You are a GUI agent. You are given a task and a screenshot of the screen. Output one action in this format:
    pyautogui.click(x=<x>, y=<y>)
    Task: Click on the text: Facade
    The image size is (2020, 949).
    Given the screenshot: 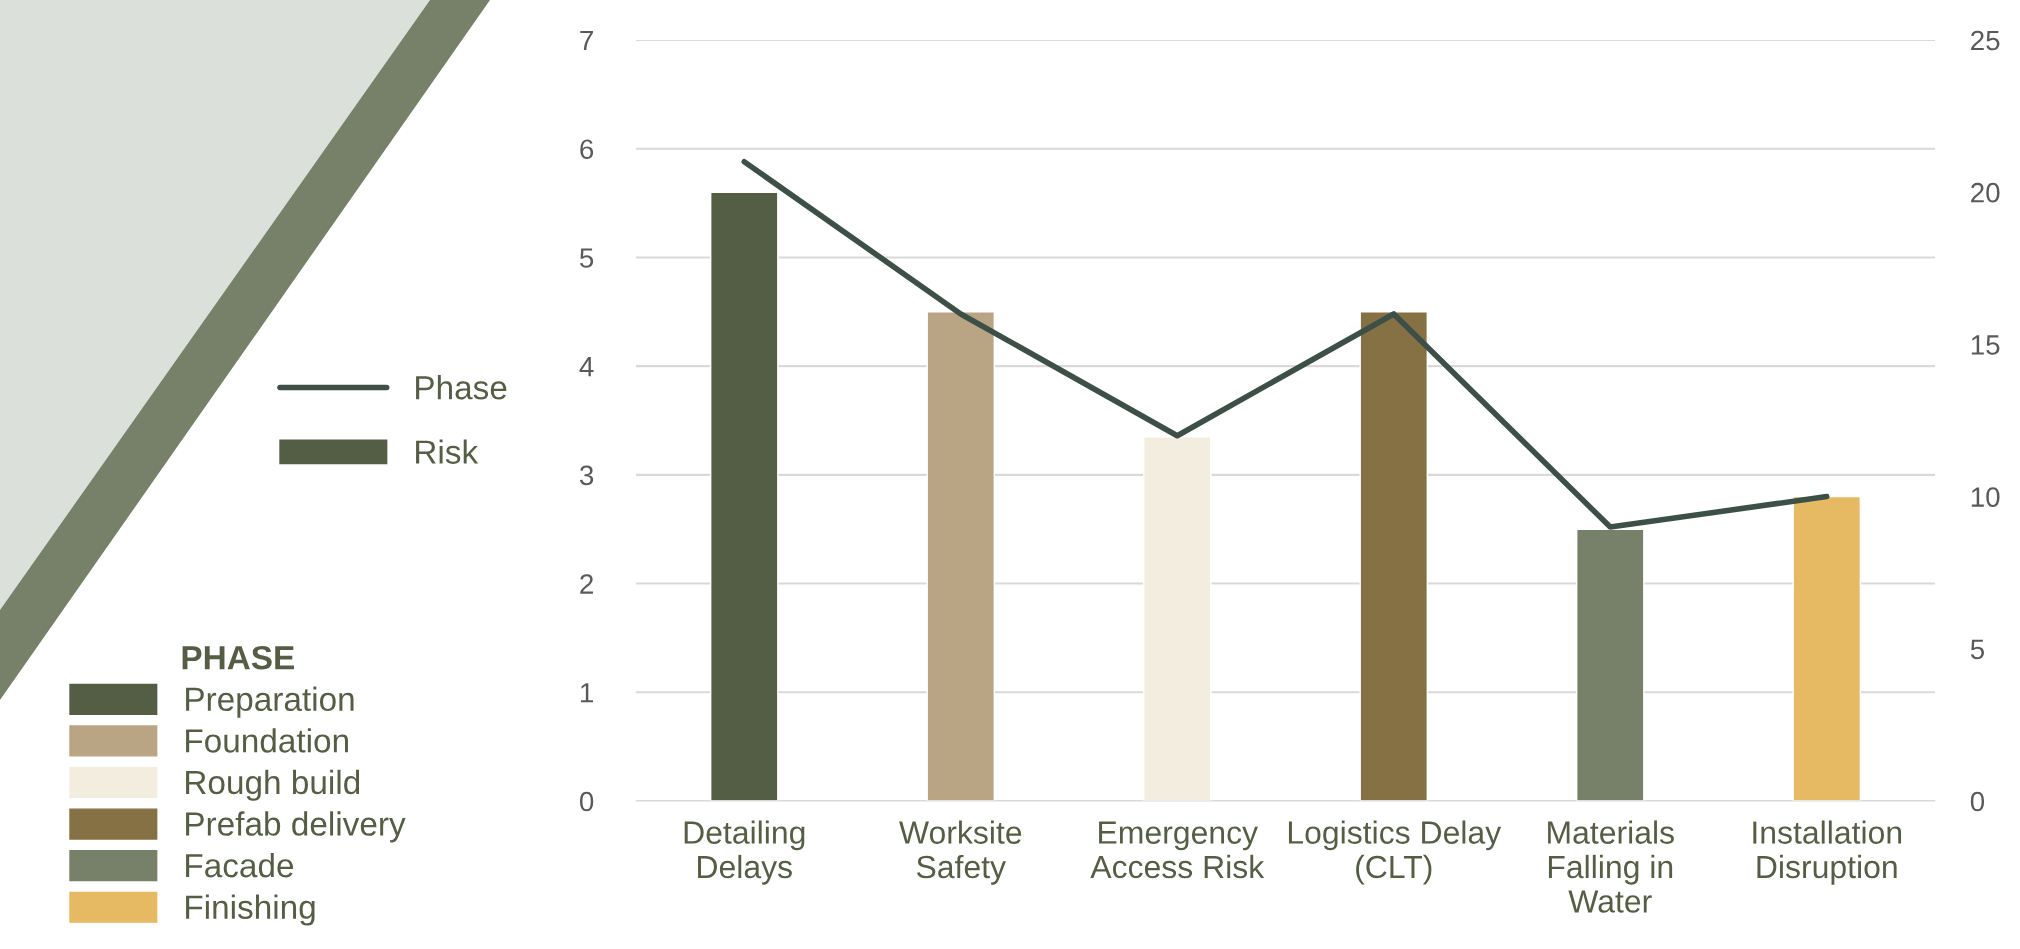 What is the action you would take?
    pyautogui.click(x=240, y=865)
    